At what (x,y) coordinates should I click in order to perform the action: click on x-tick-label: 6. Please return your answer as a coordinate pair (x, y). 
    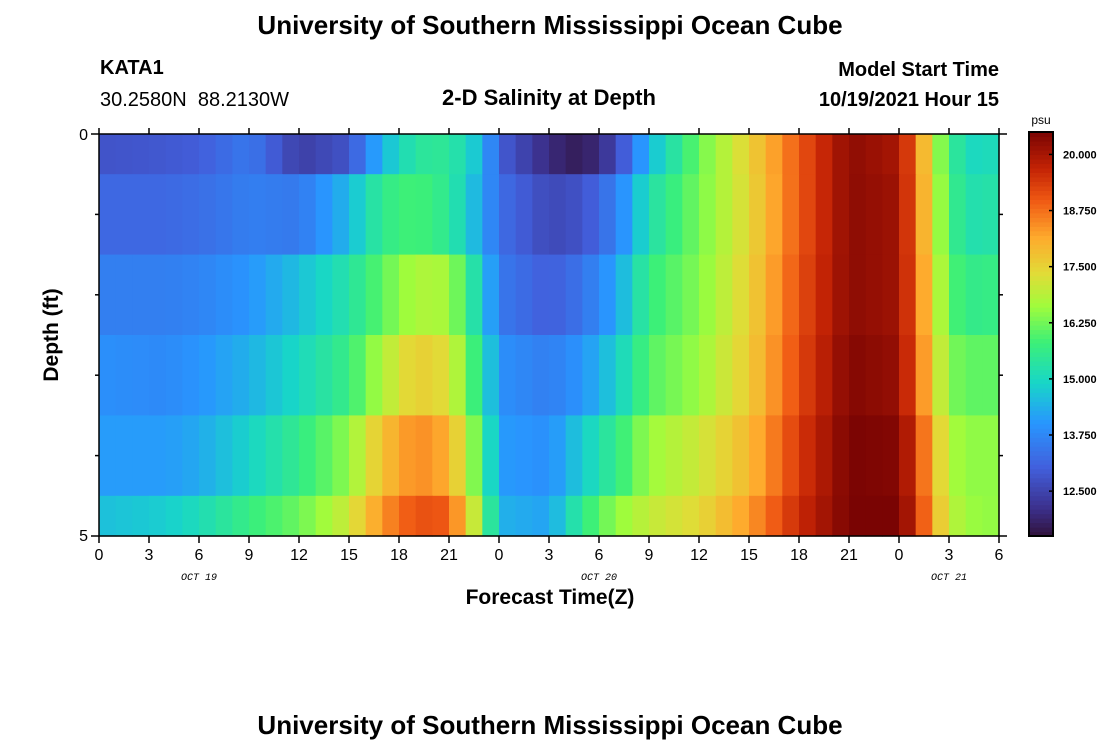
    Looking at the image, I should click on (999, 555).